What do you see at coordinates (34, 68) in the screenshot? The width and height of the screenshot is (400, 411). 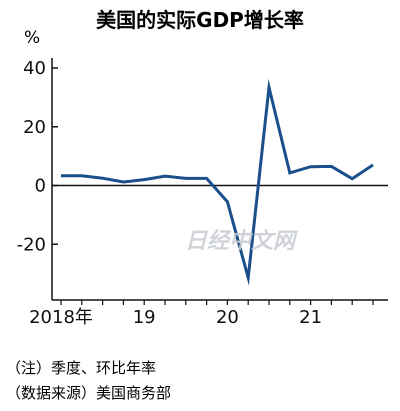 I see `y-tick-label: 40` at bounding box center [34, 68].